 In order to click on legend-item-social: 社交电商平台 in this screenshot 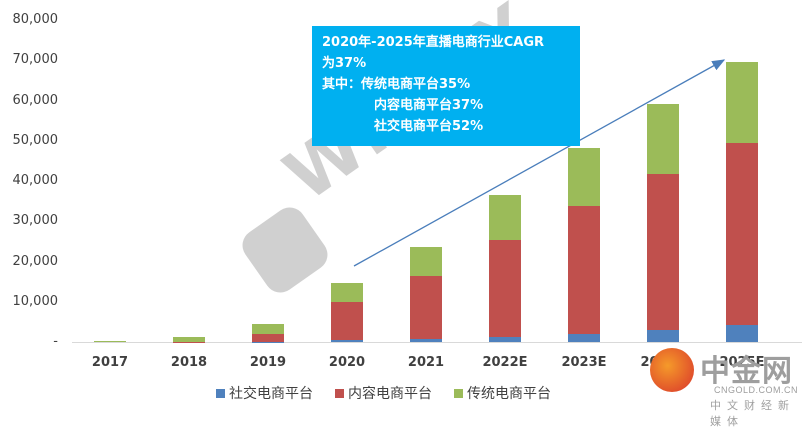, I will do `click(264, 393)`.